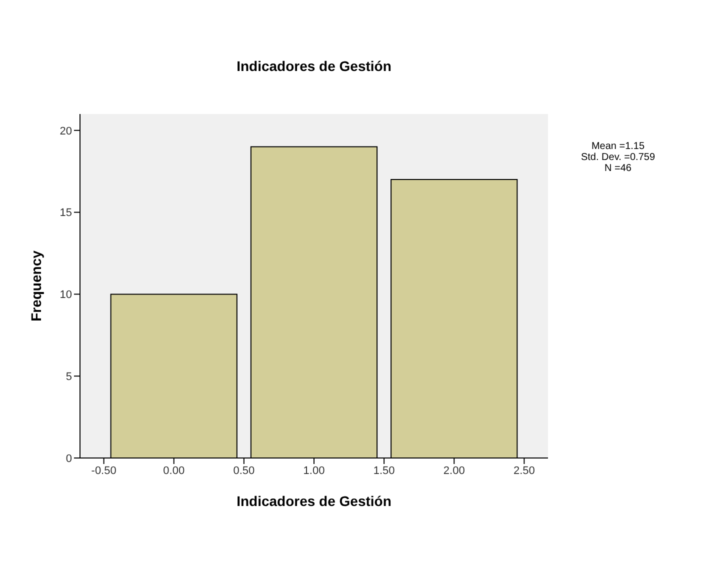 This screenshot has height=569, width=707. What do you see at coordinates (69, 458) in the screenshot?
I see `y-tick-label: 0` at bounding box center [69, 458].